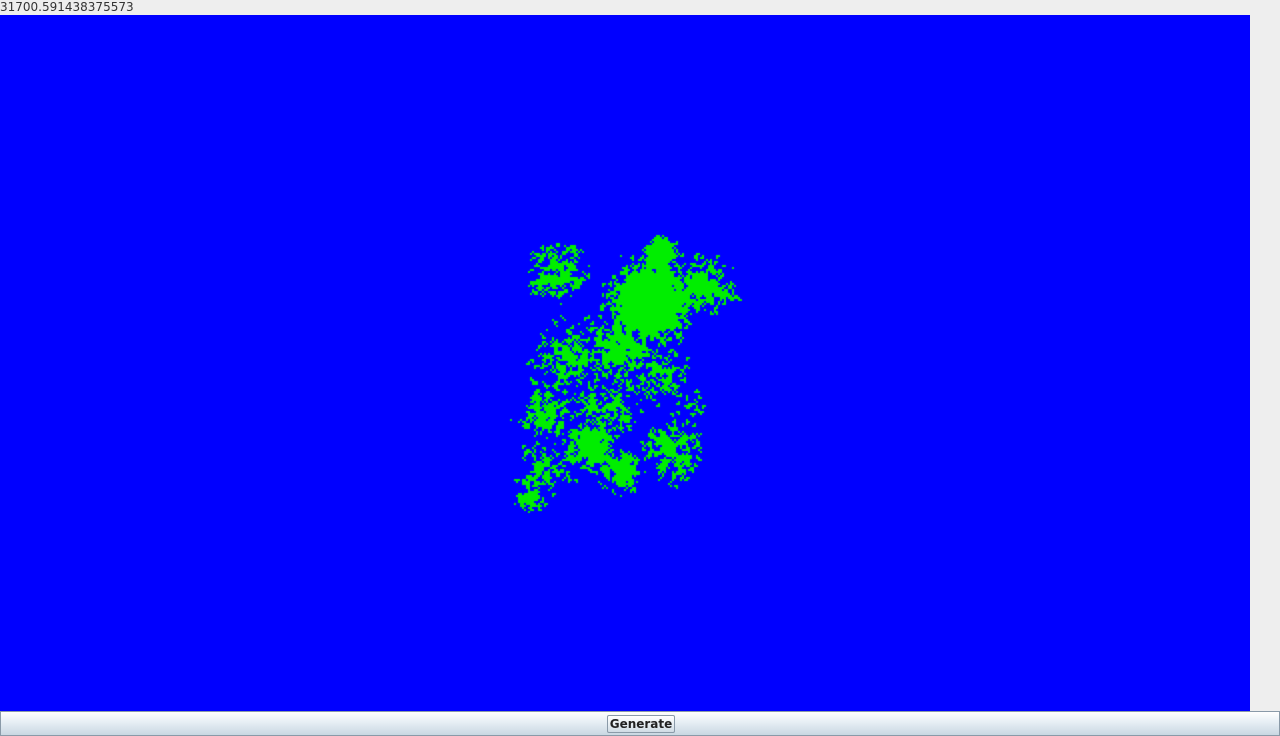 The height and width of the screenshot is (736, 1280). I want to click on bottom-toolbar: Generate, so click(640, 723).